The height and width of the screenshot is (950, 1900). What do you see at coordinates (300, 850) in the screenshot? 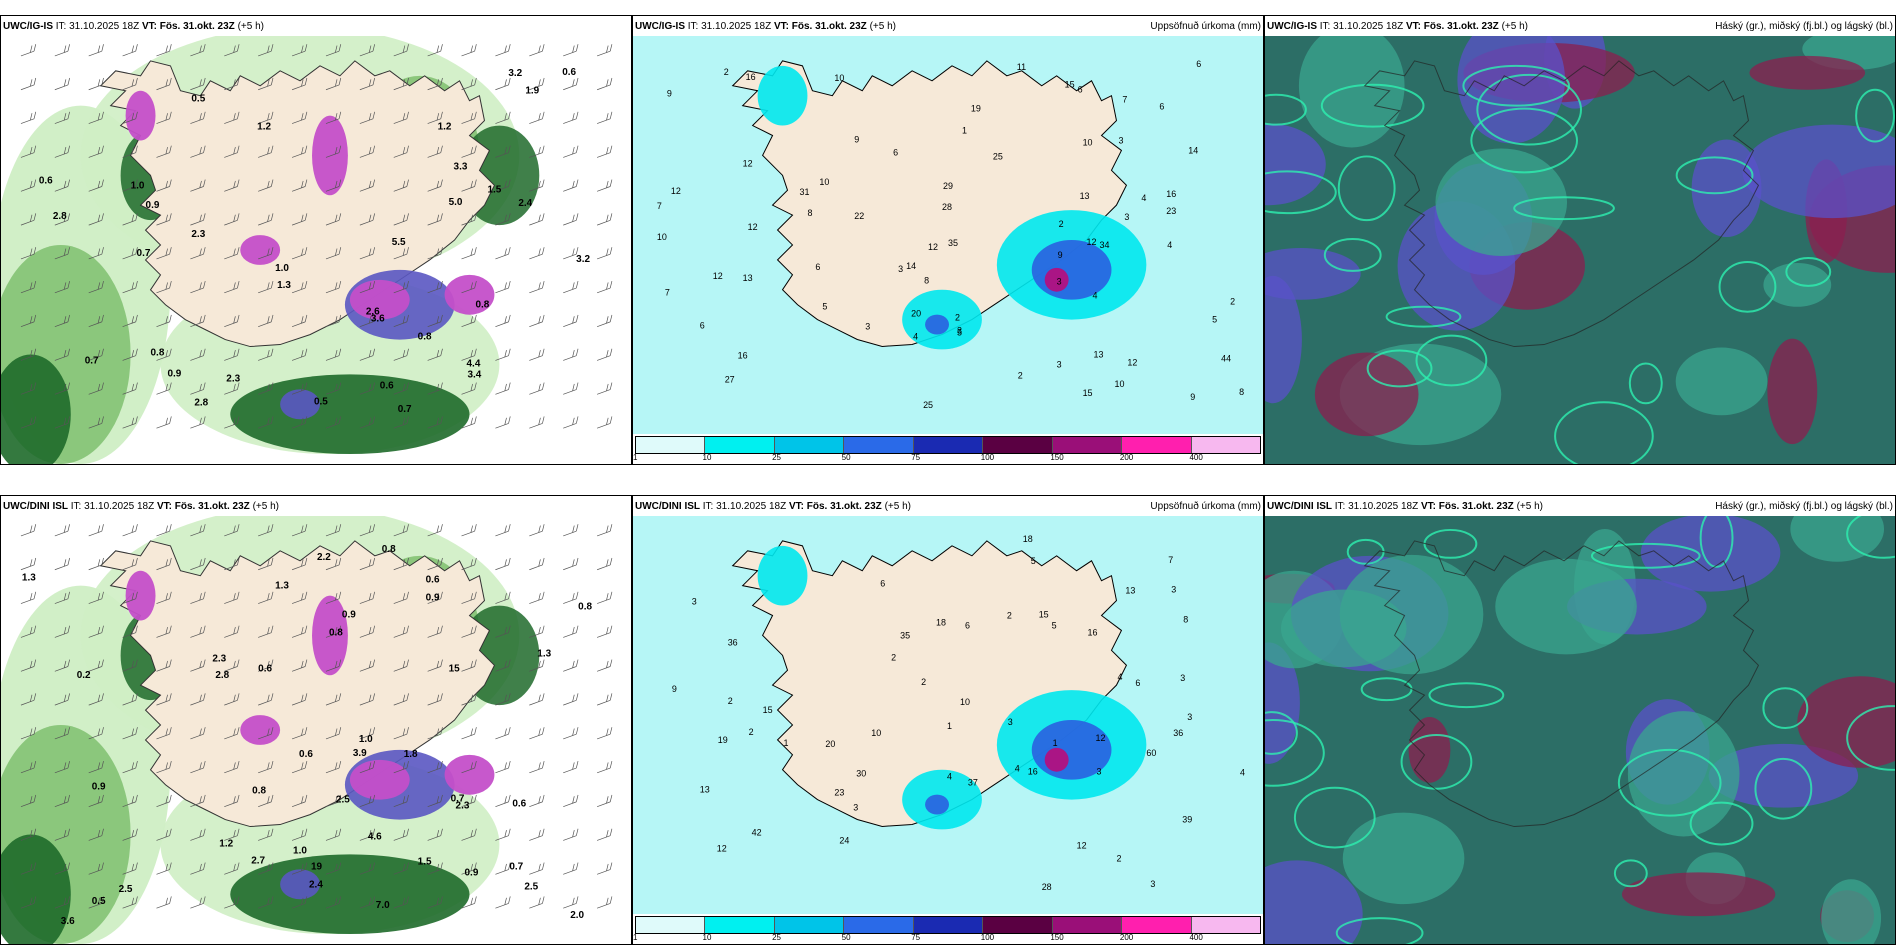
I see `precip-value-label: 1.0` at bounding box center [300, 850].